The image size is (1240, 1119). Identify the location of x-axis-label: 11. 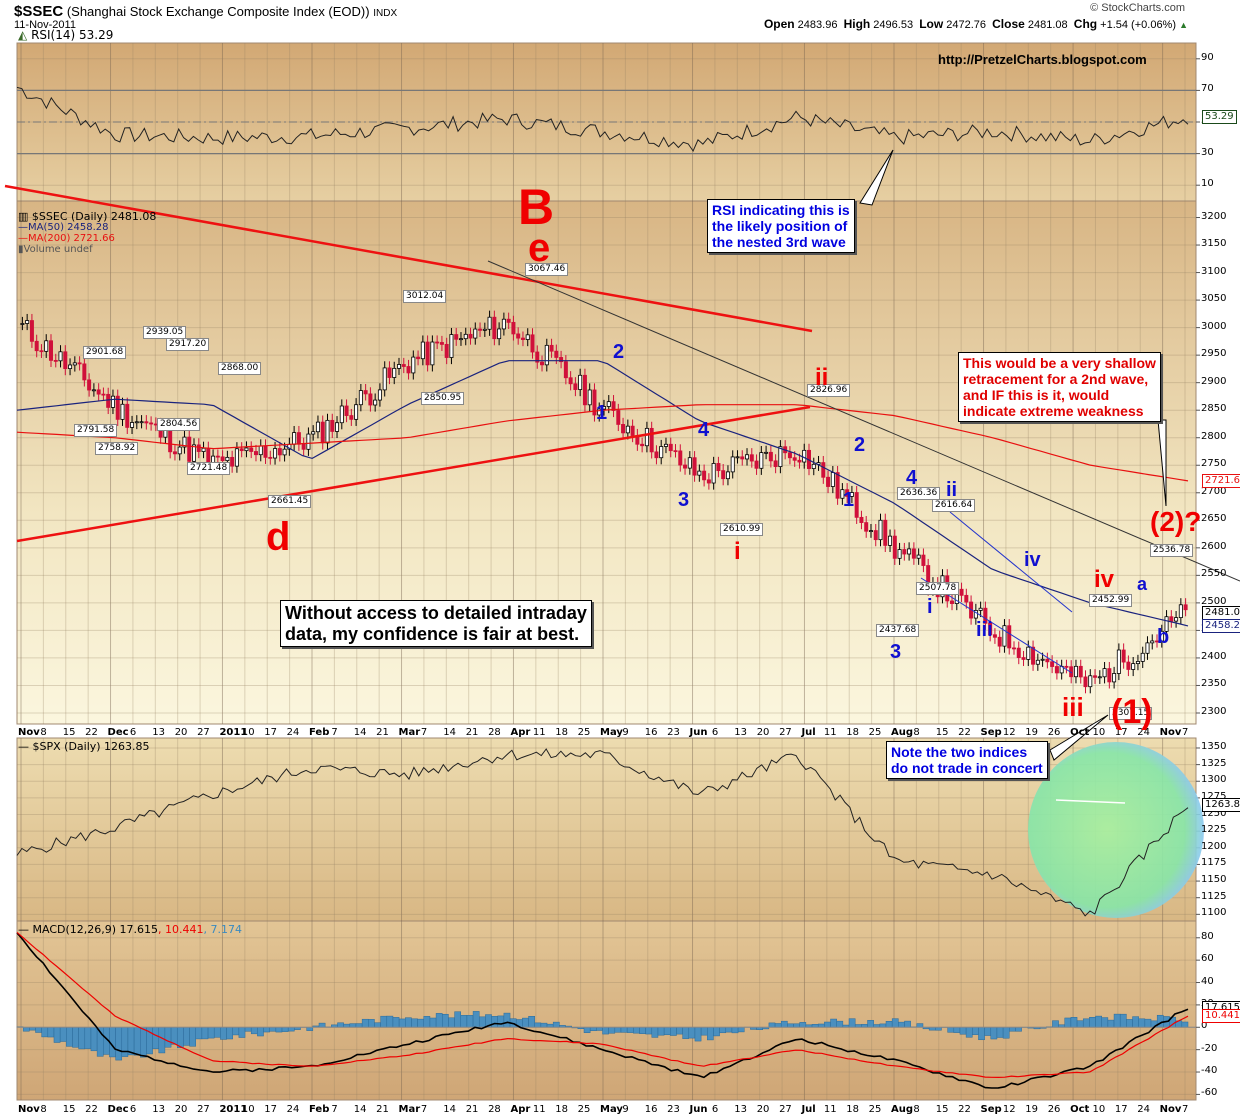
(830, 1109).